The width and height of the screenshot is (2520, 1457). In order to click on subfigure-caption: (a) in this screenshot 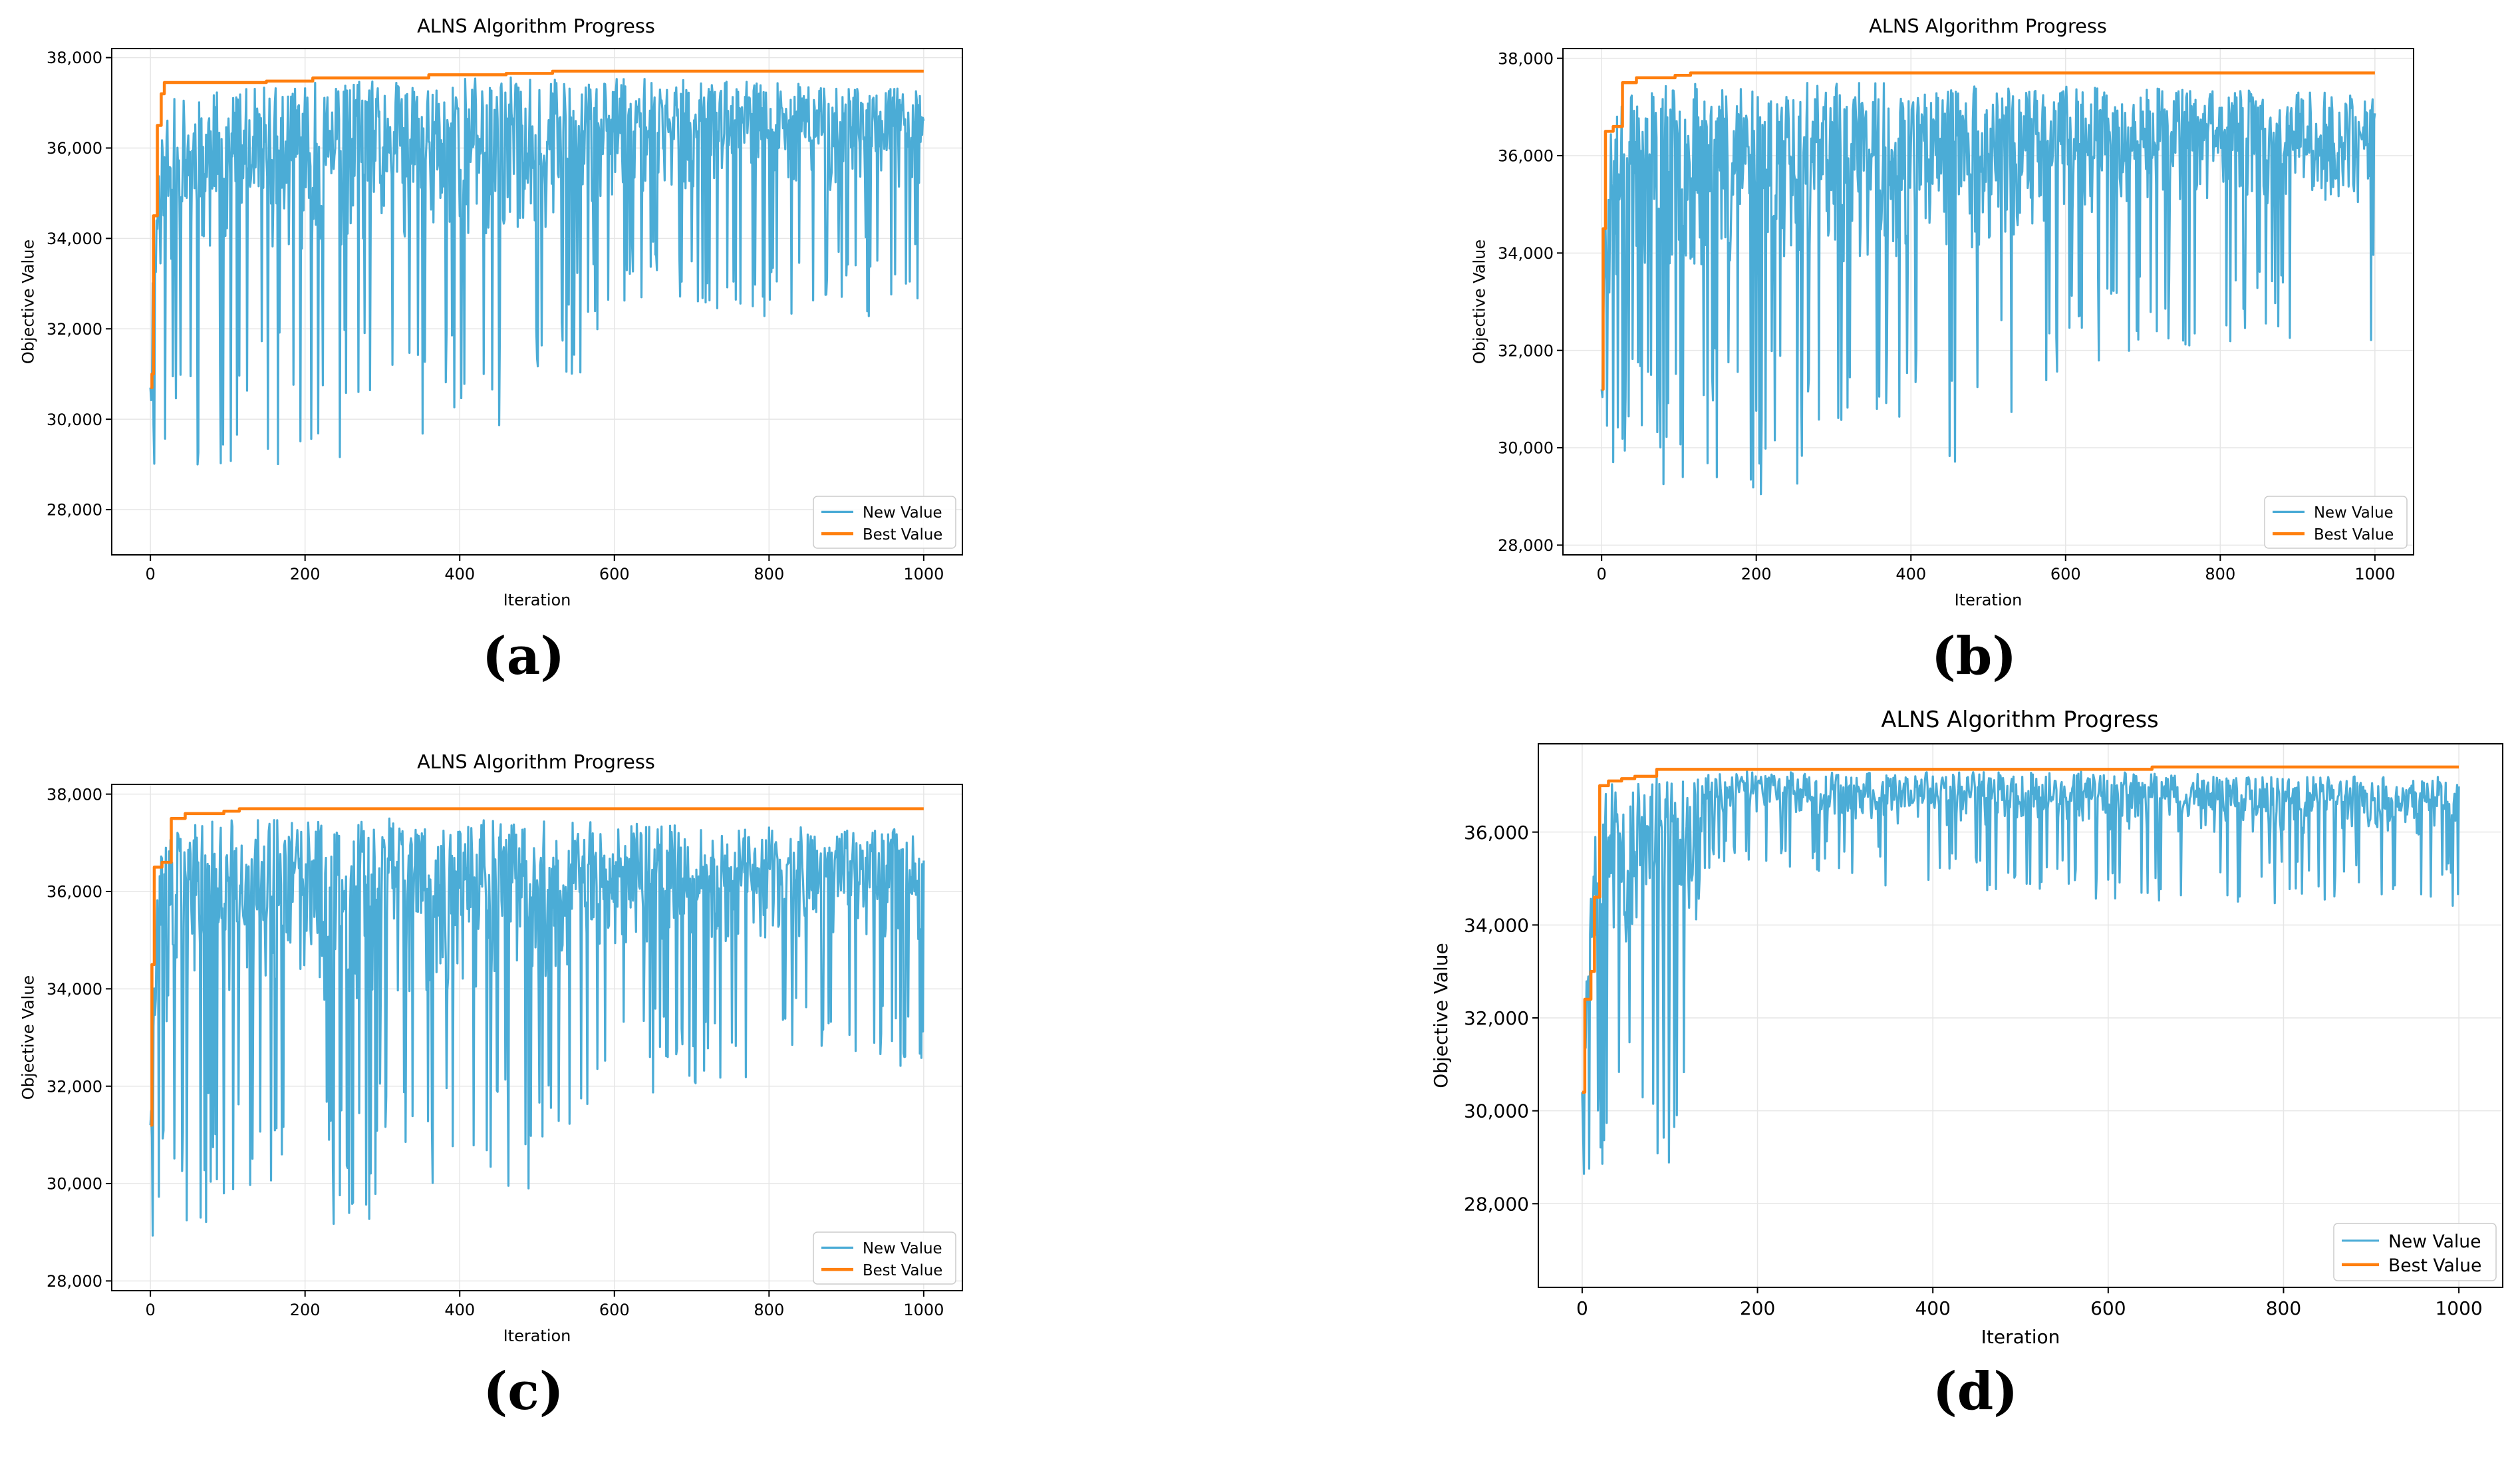, I will do `click(523, 656)`.